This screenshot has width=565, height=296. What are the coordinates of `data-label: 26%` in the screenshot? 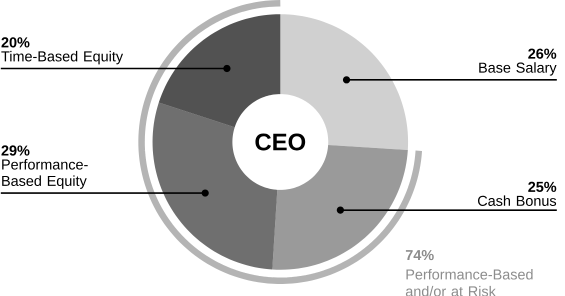 It's located at (542, 53).